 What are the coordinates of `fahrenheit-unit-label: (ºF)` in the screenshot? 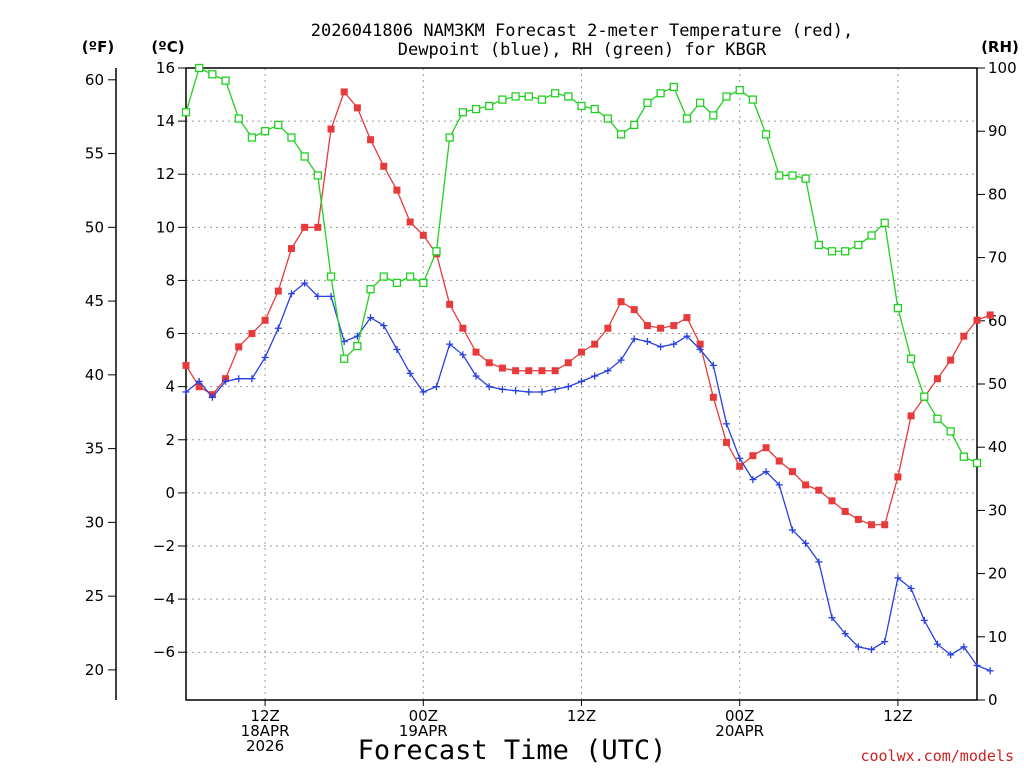 It's located at (98, 47).